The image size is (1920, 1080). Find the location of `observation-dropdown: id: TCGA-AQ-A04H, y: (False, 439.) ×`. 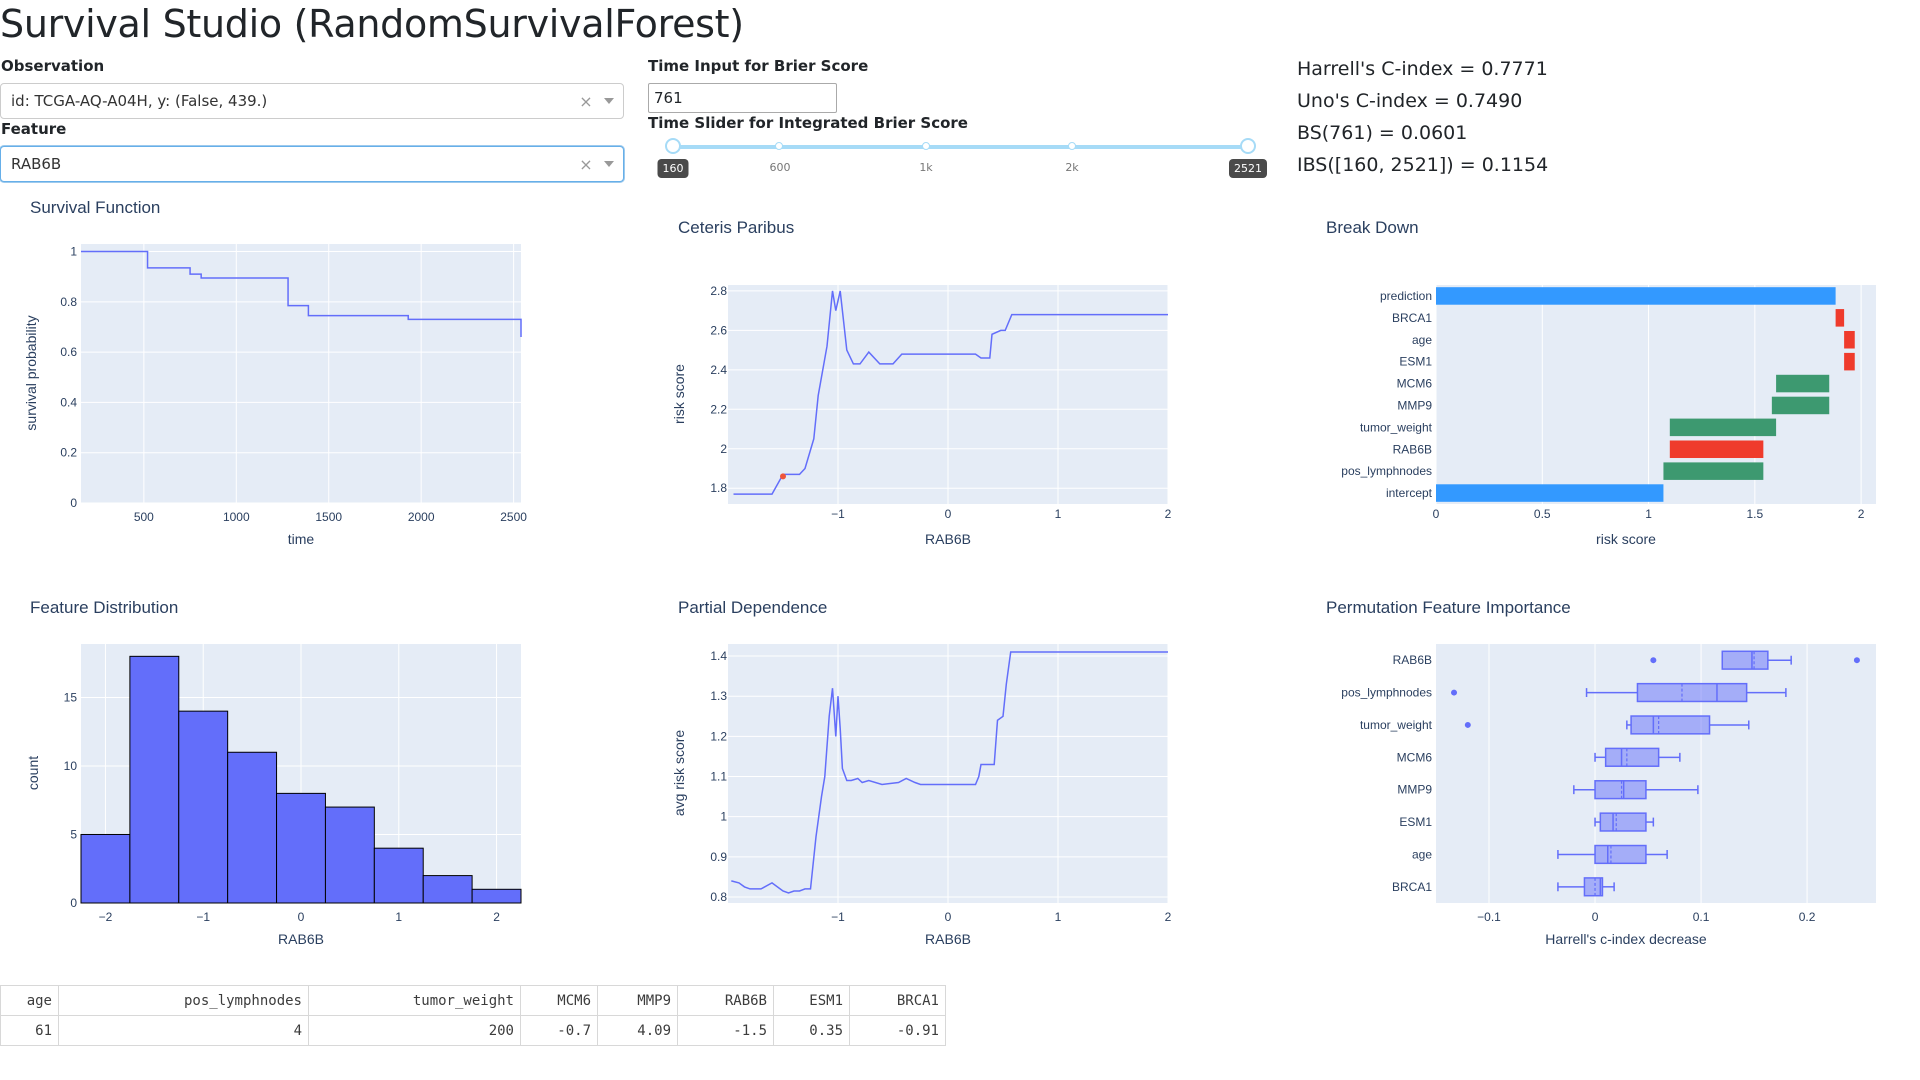

observation-dropdown: id: TCGA-AQ-A04H, y: (False, 439.) × is located at coordinates (312, 101).